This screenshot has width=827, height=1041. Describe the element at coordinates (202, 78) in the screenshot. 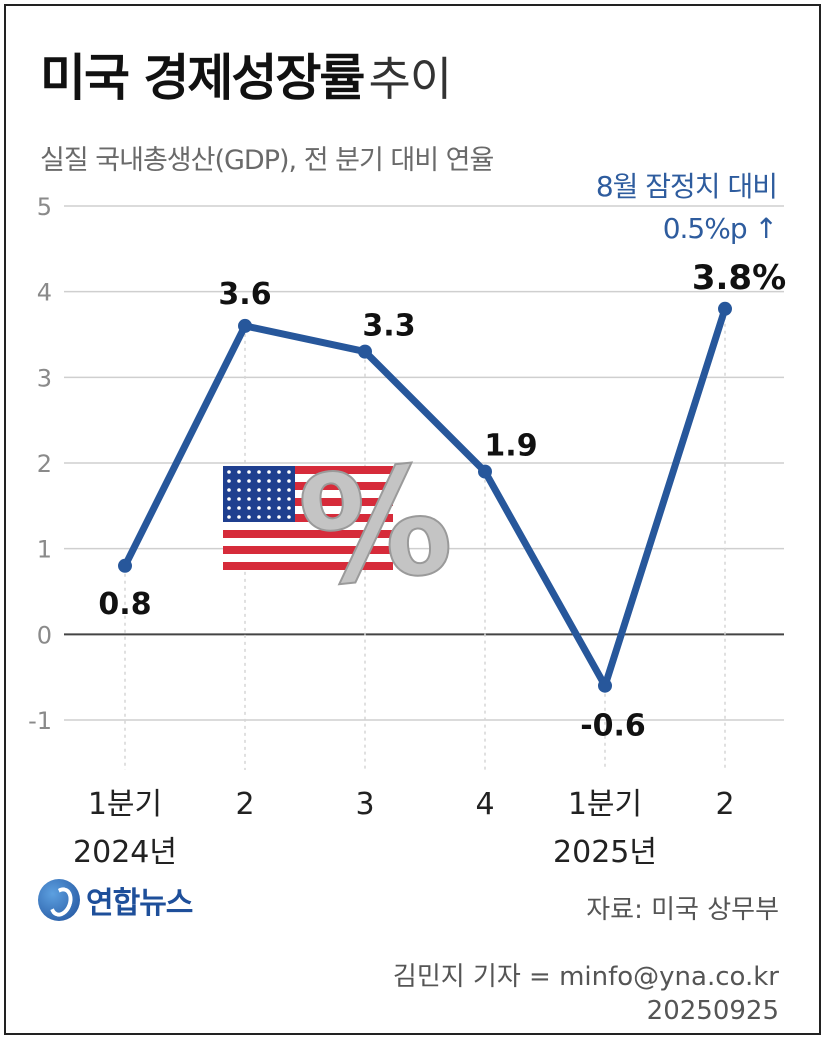

I see `title-main: 미국 경제성장률` at that location.